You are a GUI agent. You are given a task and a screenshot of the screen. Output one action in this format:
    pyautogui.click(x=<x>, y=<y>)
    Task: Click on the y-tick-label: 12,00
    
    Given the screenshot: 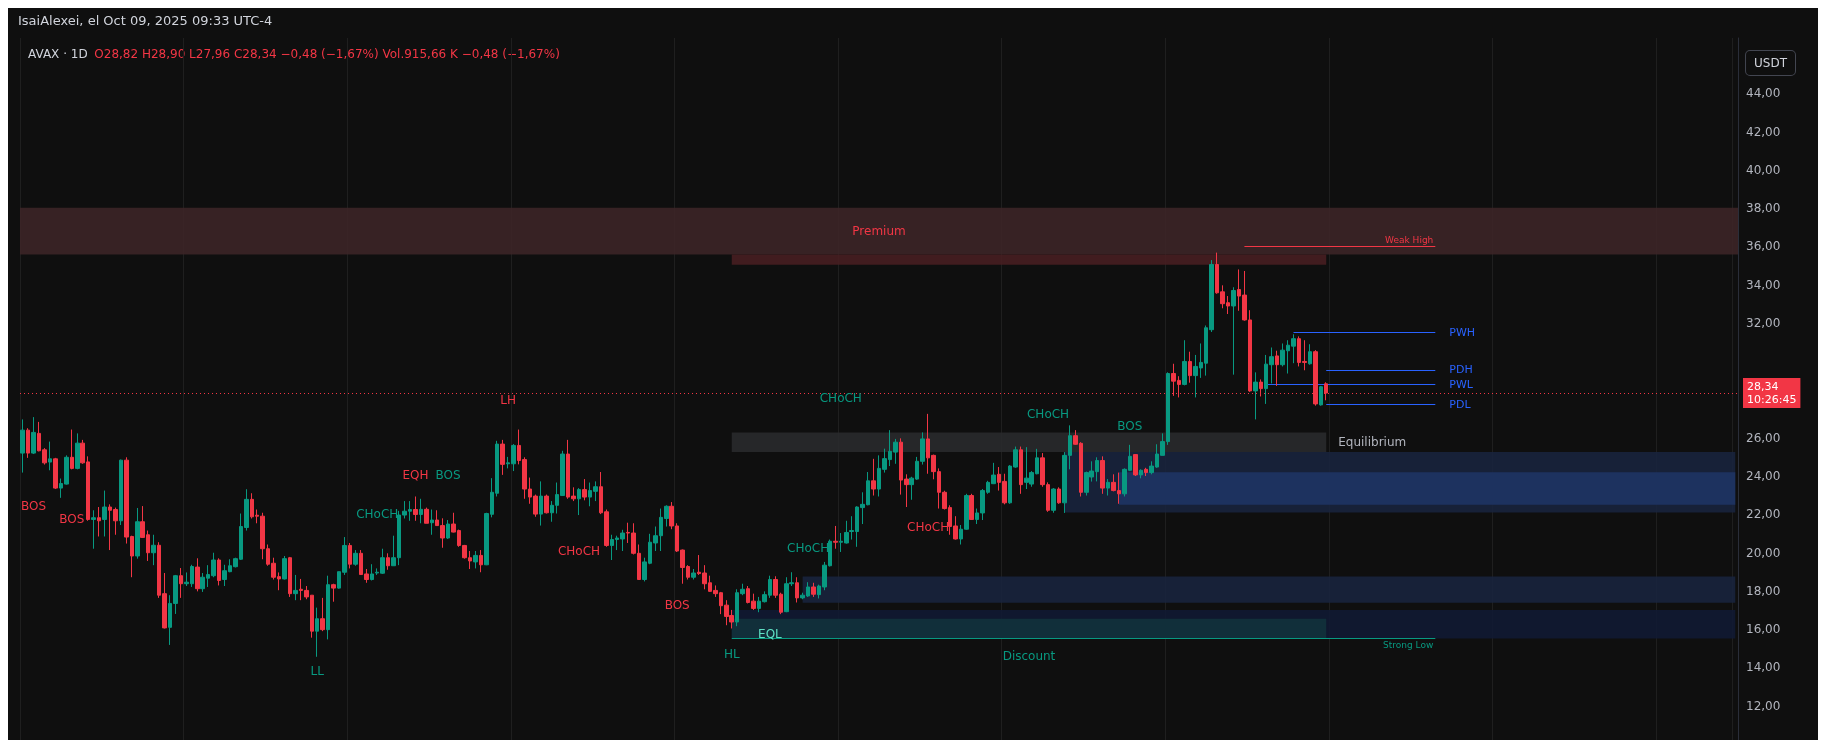 What is the action you would take?
    pyautogui.click(x=1763, y=705)
    